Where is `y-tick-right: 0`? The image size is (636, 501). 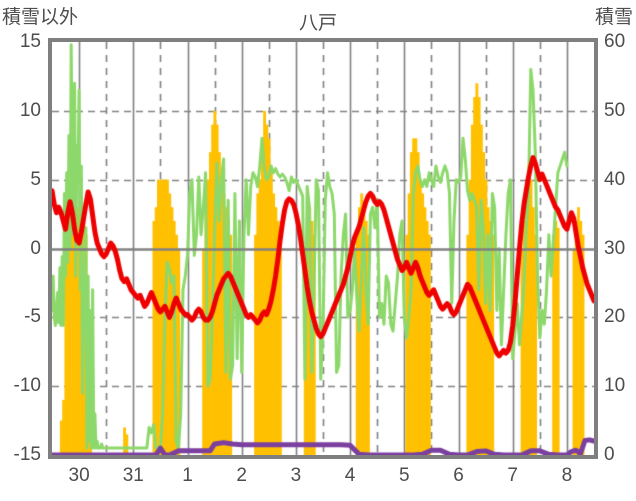 y-tick-right: 0 is located at coordinates (609, 454).